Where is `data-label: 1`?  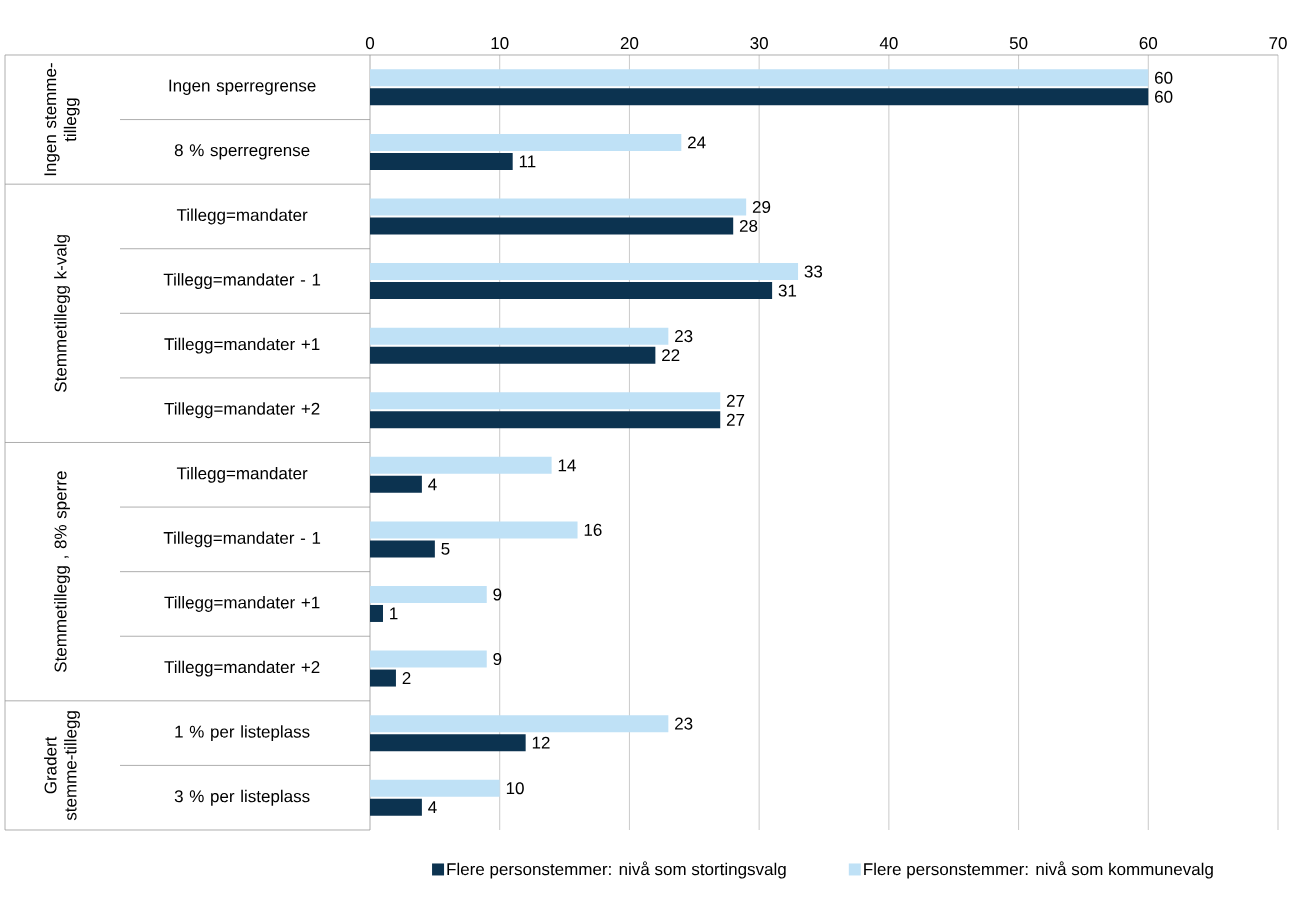
data-label: 1 is located at coordinates (394, 613).